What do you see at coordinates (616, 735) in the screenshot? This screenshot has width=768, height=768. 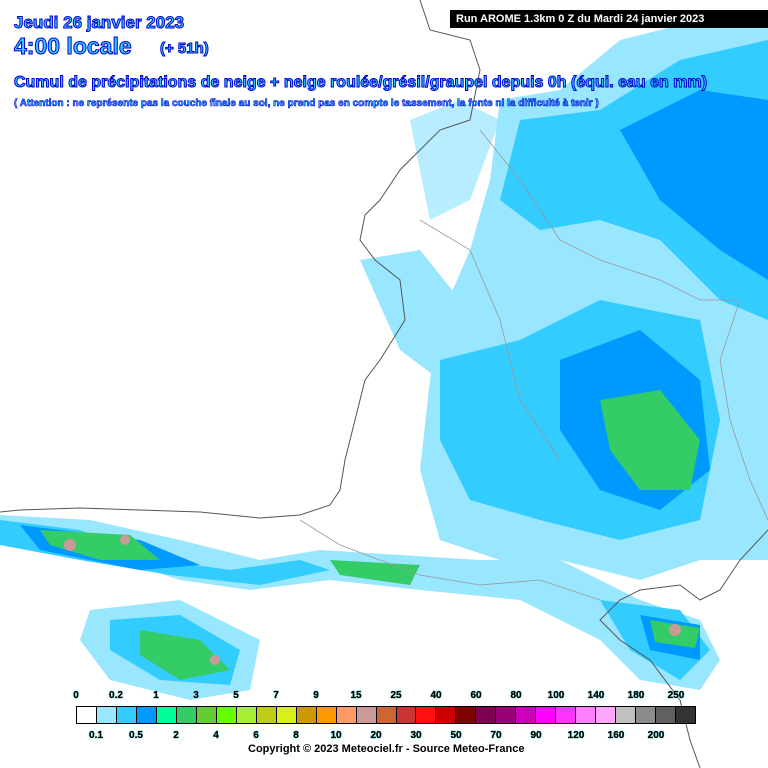 I see `legend-label-bottom: 160` at bounding box center [616, 735].